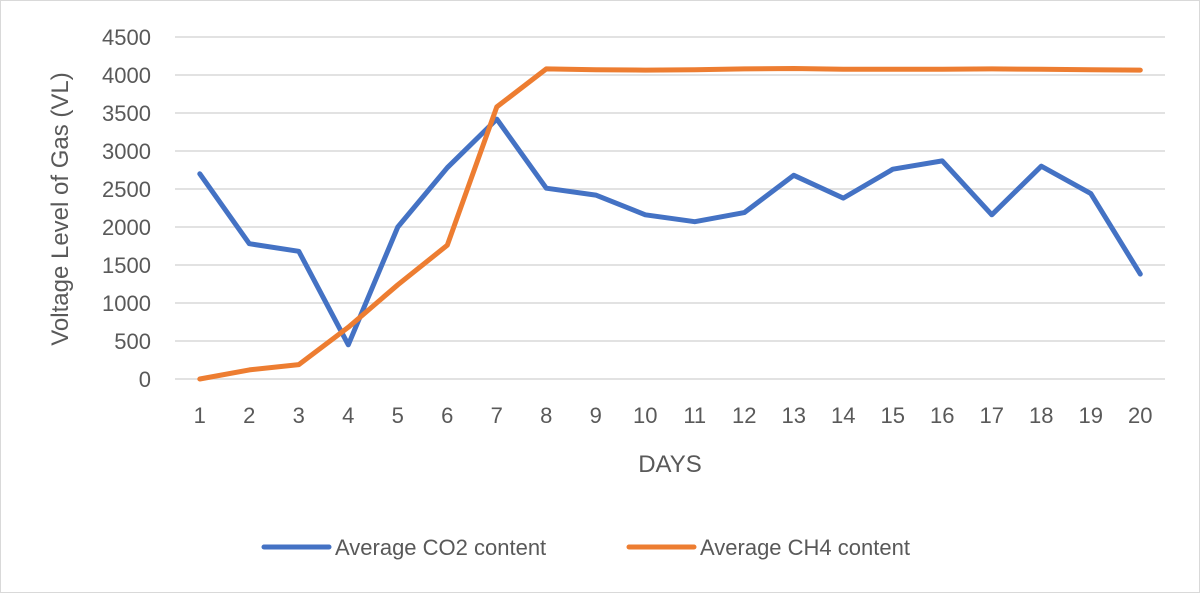 This screenshot has width=1200, height=597. Describe the element at coordinates (596, 415) in the screenshot. I see `x-tick-label: 9` at that location.